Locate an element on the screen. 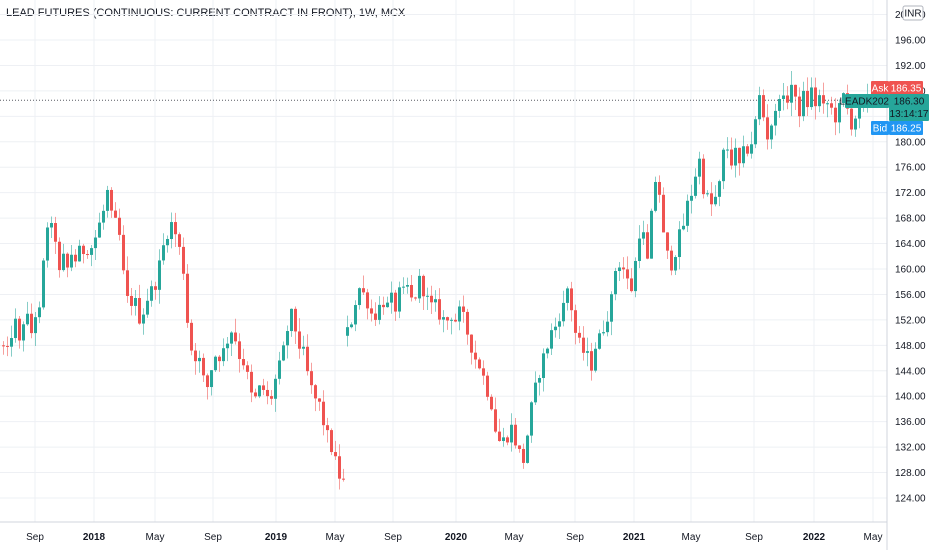 The height and width of the screenshot is (550, 932). x-tick-label: May is located at coordinates (873, 537).